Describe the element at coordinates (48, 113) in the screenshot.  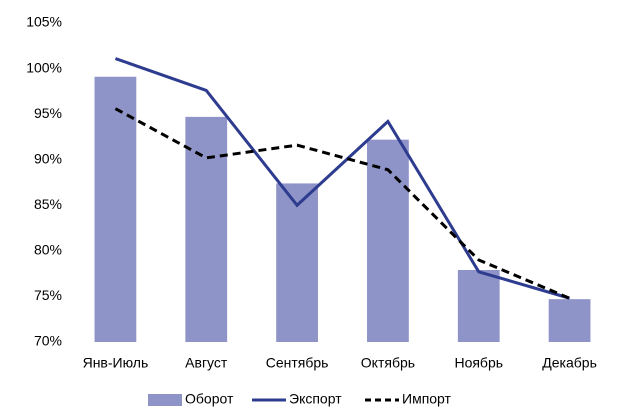
I see `y-tick-label: 95%` at that location.